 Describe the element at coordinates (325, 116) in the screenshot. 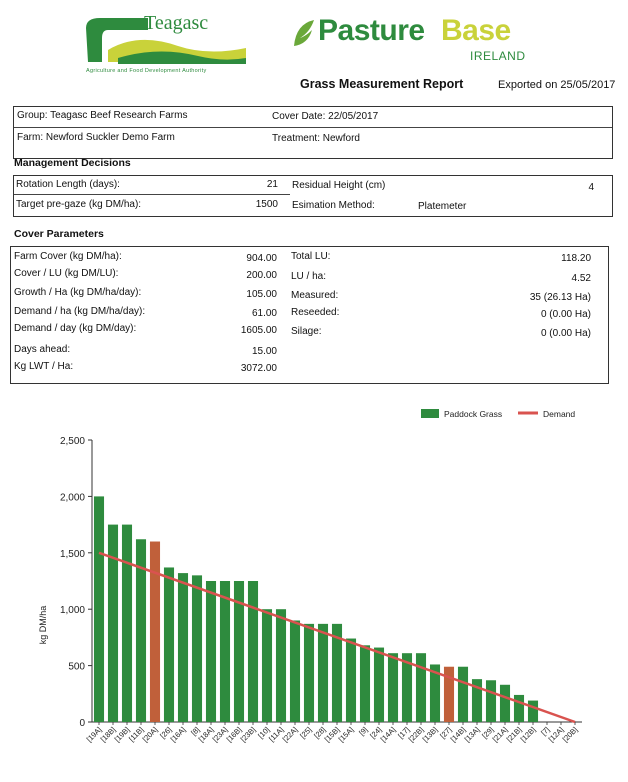

I see `cover-date-text: Cover Date: 22/05/2017` at that location.